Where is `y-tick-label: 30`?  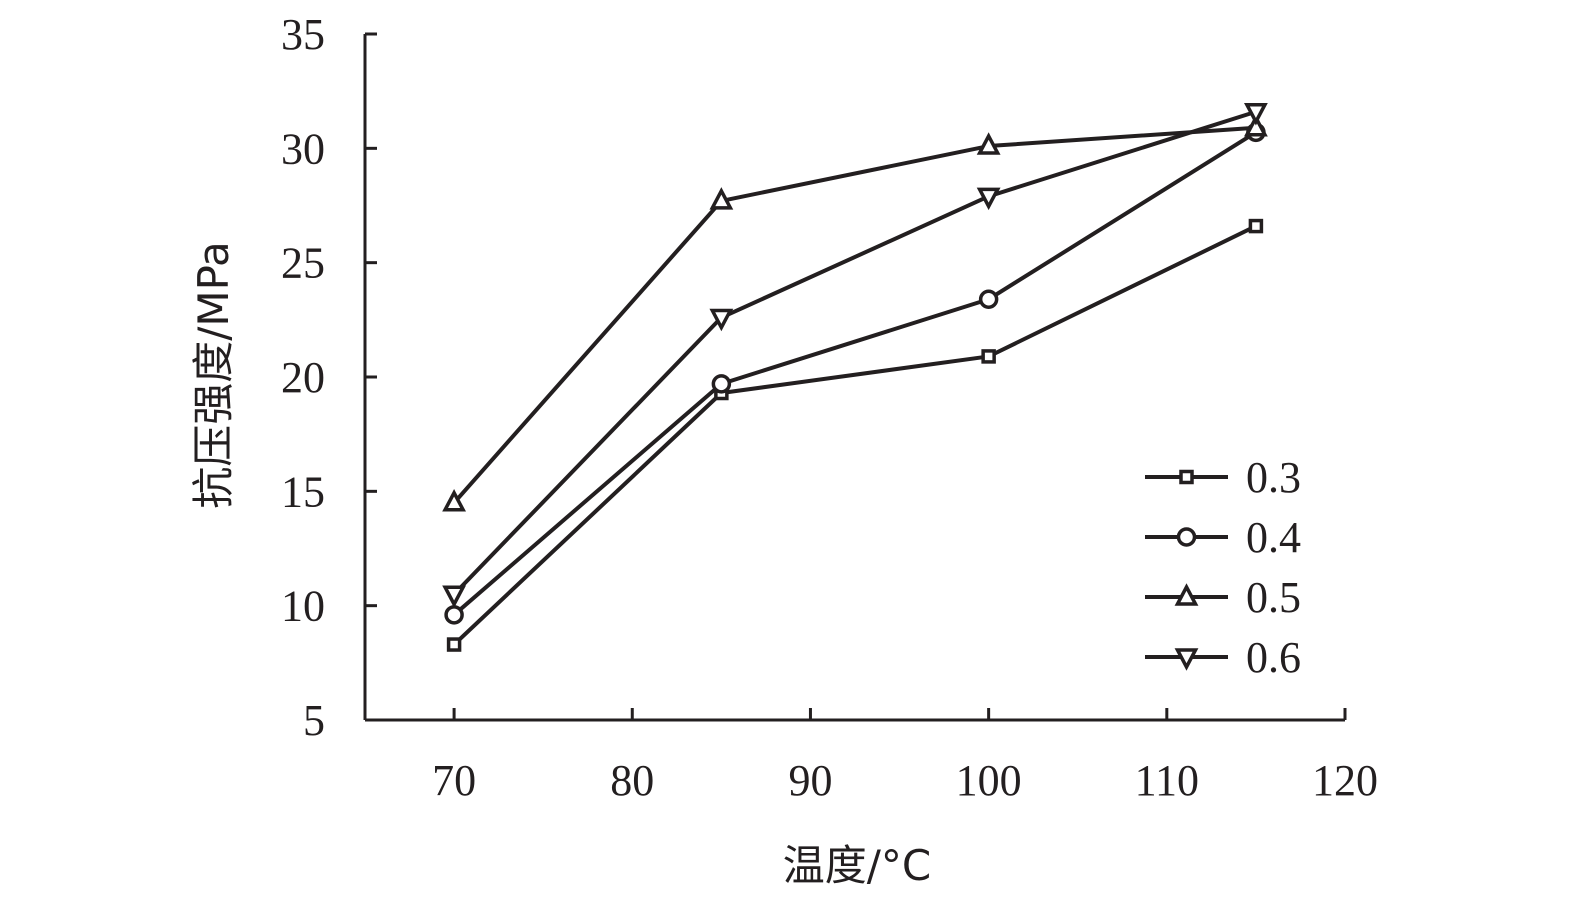 y-tick-label: 30 is located at coordinates (303, 148).